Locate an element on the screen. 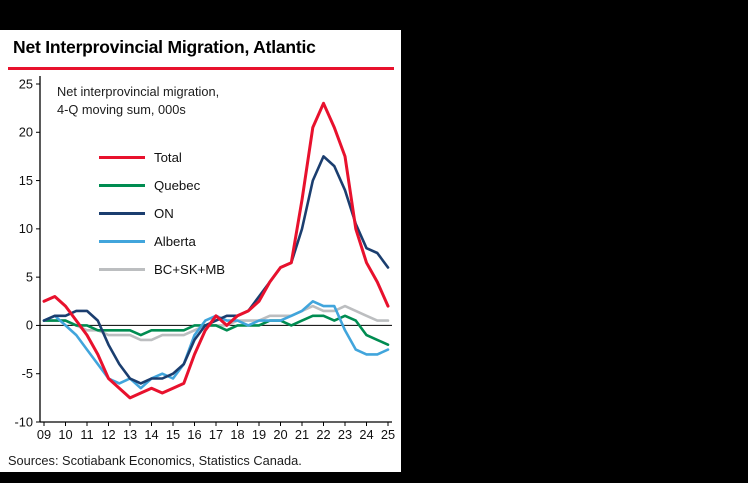  chart-note-line-2: 4-Q moving sum, 000s is located at coordinates (121, 109).